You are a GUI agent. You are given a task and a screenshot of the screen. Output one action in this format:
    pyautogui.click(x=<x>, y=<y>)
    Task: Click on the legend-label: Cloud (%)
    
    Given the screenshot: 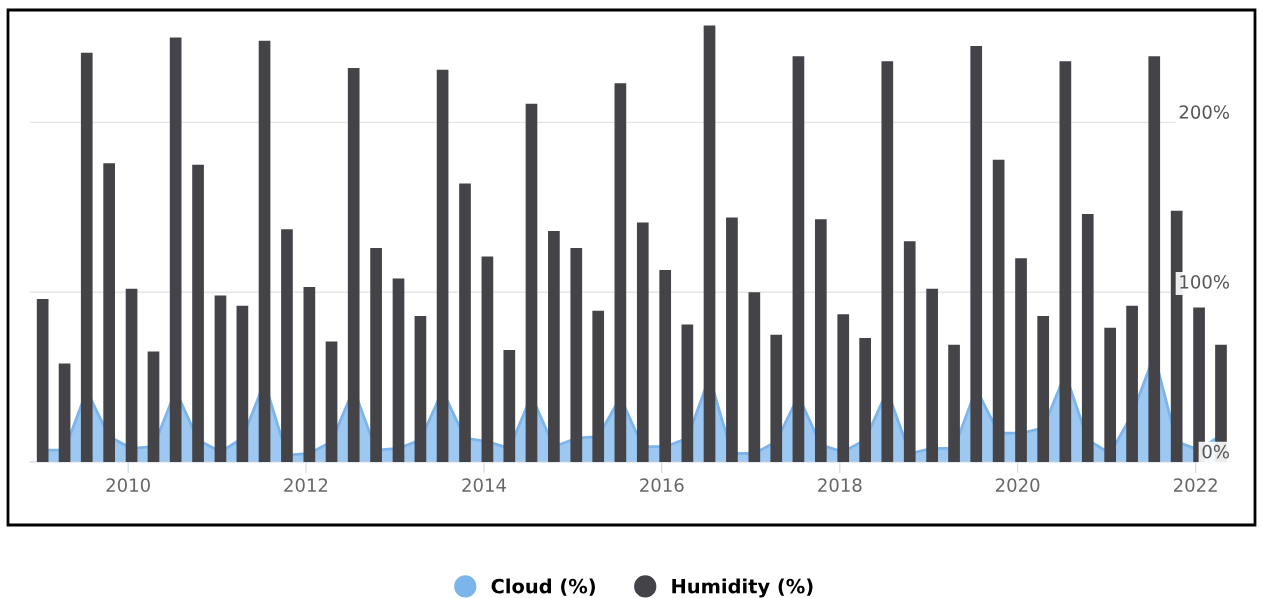 What is the action you would take?
    pyautogui.click(x=543, y=587)
    